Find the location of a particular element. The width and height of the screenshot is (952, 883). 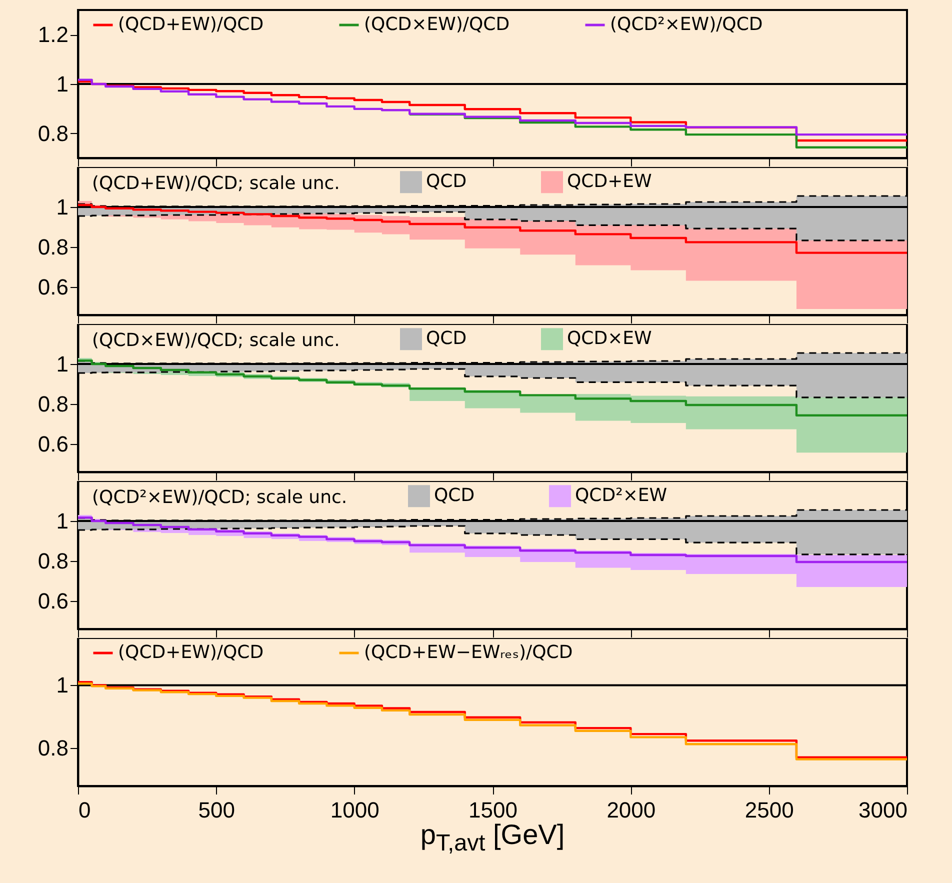

legend-title: (QCD+EW)/QCD; scale unc. is located at coordinates (216, 183).